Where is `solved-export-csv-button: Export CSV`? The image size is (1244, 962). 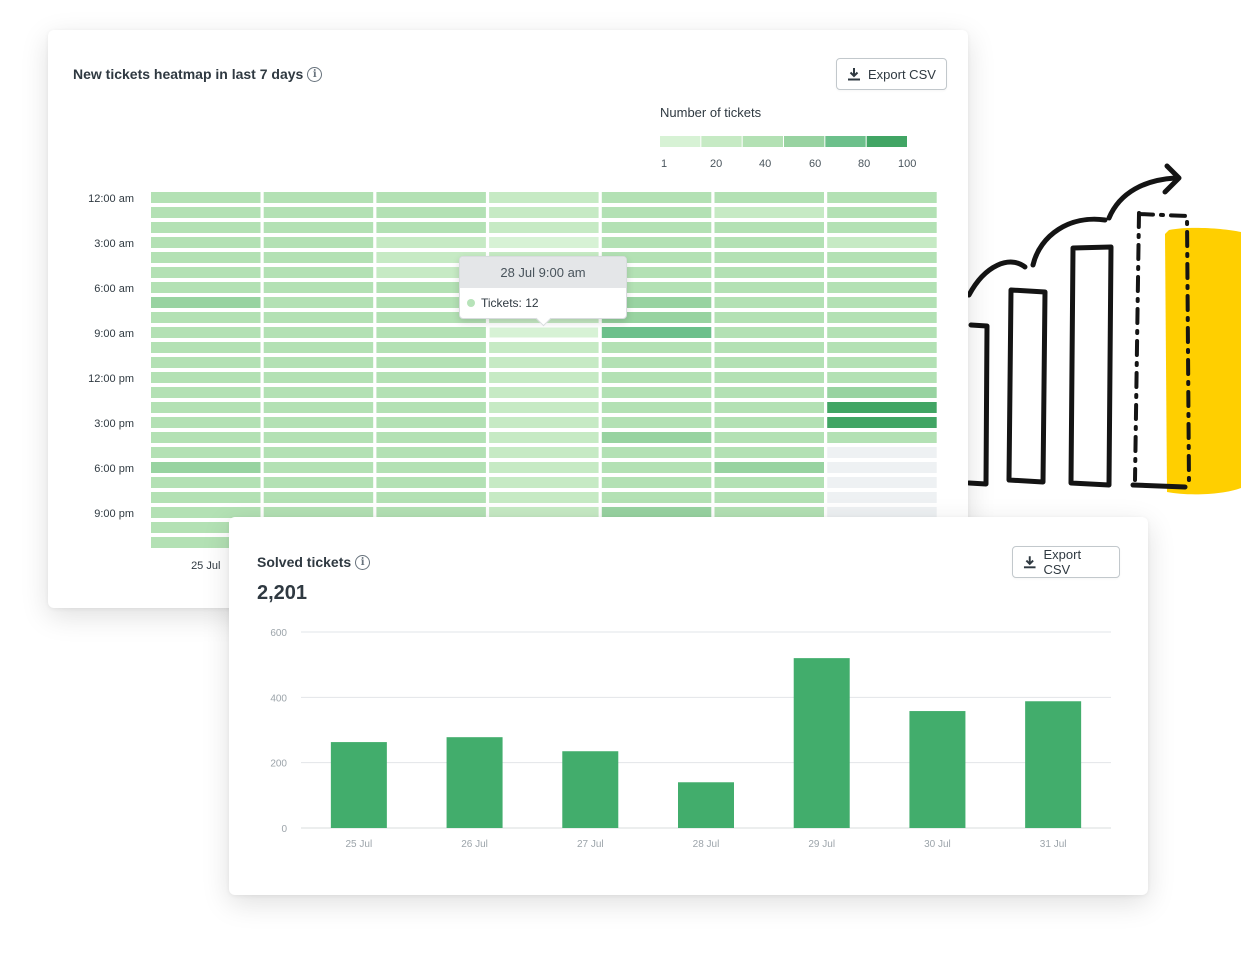
solved-export-csv-button: Export CSV is located at coordinates (1066, 562).